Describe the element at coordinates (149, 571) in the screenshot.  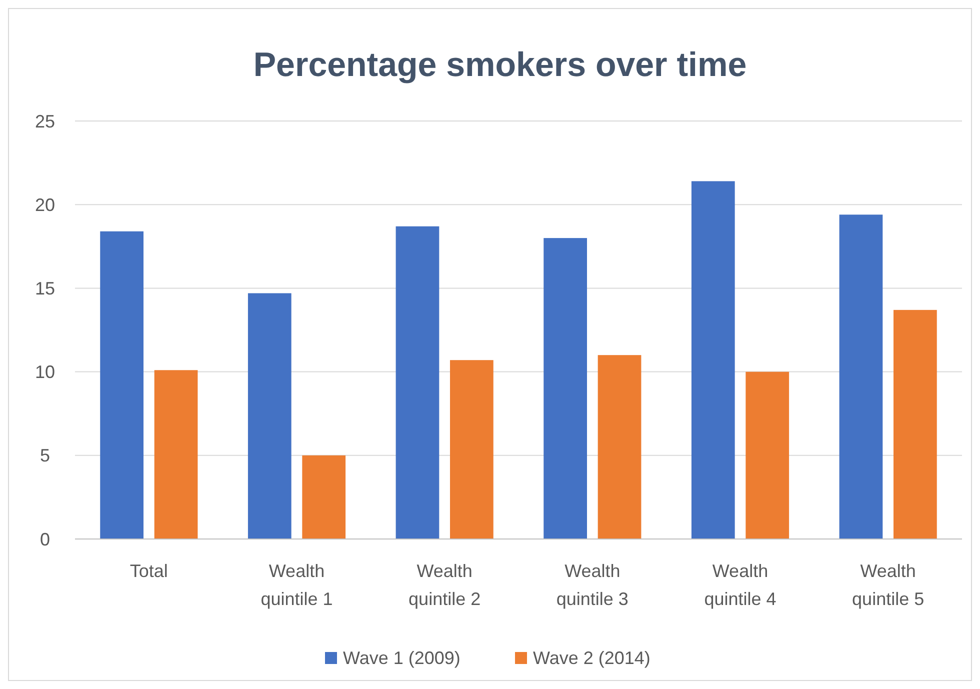
I see `x-tick-label: Total` at that location.